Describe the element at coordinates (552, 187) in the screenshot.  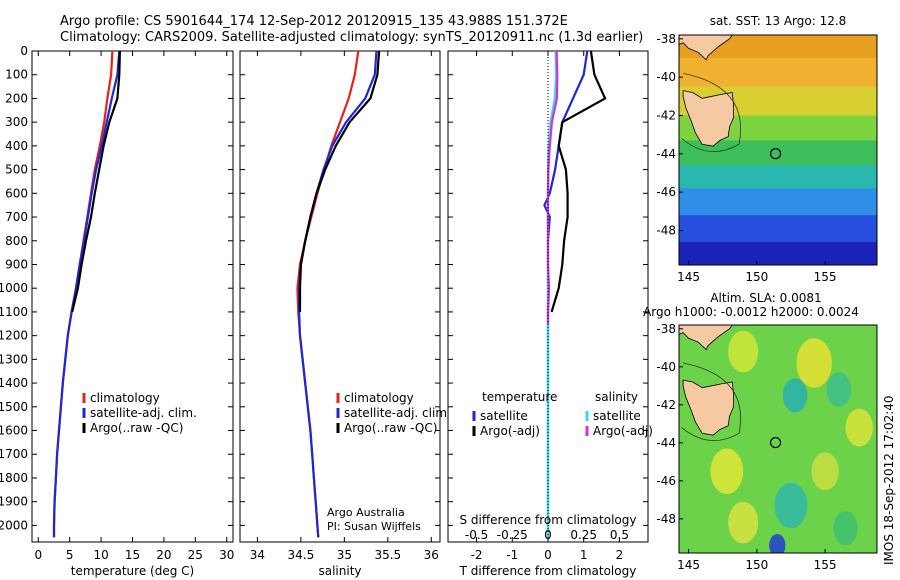
I see `series-line-s-argo` at that location.